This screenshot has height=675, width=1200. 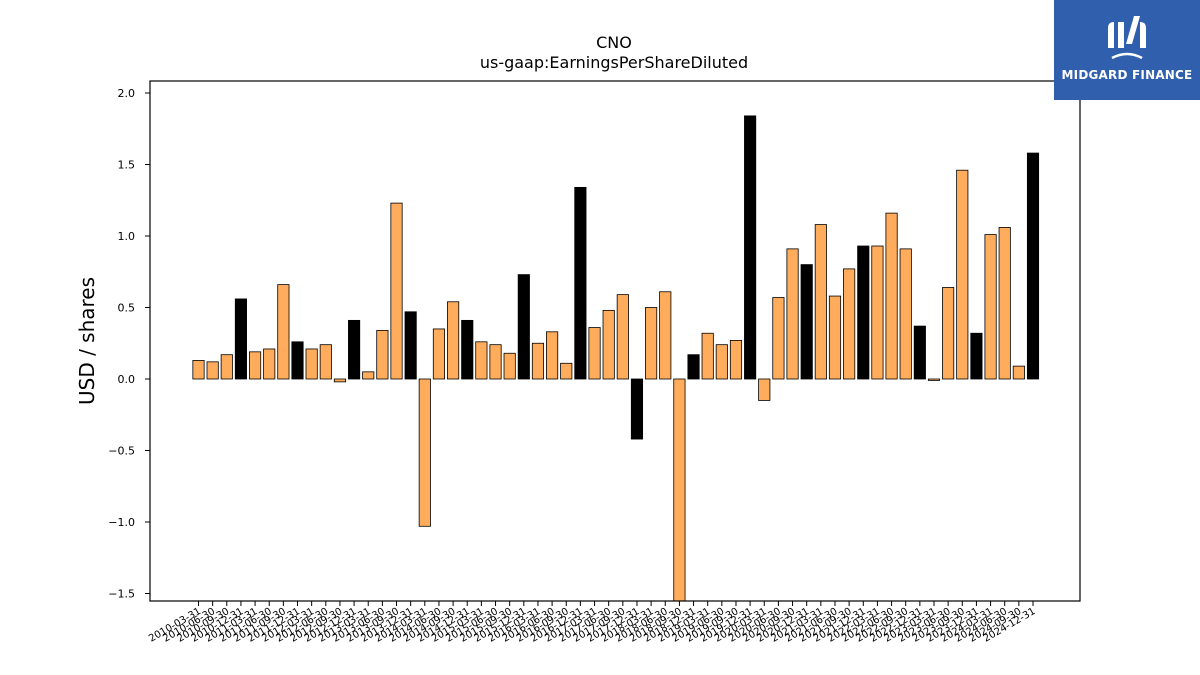 I want to click on brand-logo-mark, so click(x=1127, y=38).